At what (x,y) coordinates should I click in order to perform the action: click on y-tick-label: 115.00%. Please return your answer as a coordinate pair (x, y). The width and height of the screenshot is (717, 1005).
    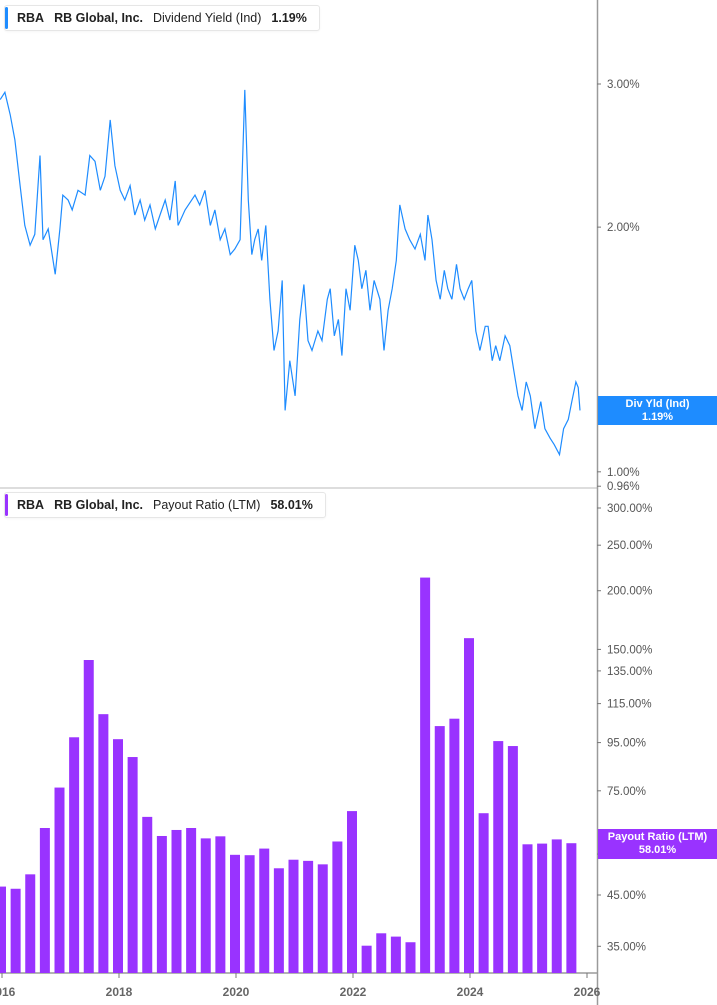
    Looking at the image, I should click on (629, 705).